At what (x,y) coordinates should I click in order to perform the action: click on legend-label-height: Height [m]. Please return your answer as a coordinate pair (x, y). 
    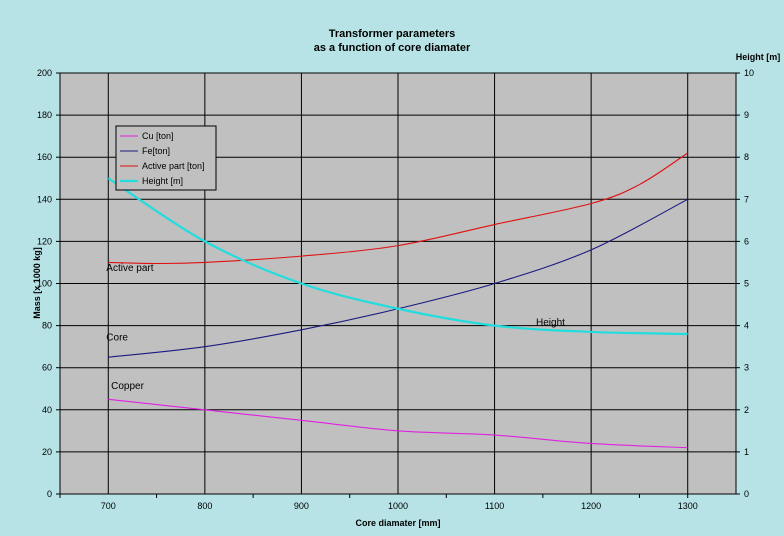
    Looking at the image, I should click on (162, 181).